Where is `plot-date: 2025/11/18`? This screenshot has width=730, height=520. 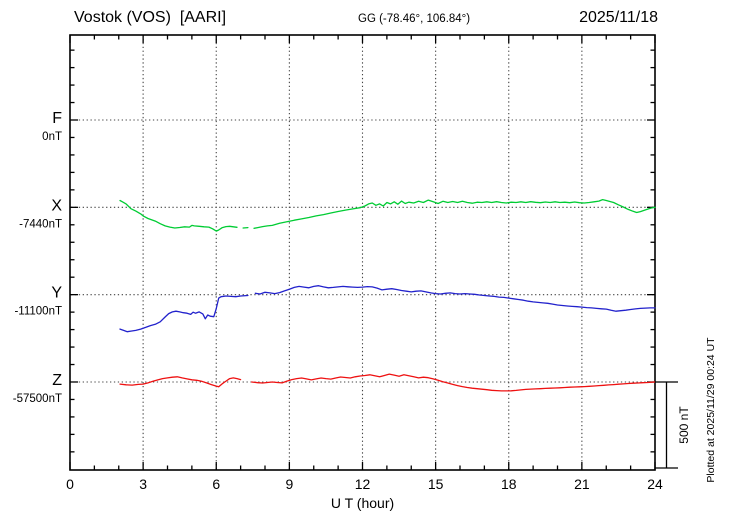 plot-date: 2025/11/18 is located at coordinates (618, 17).